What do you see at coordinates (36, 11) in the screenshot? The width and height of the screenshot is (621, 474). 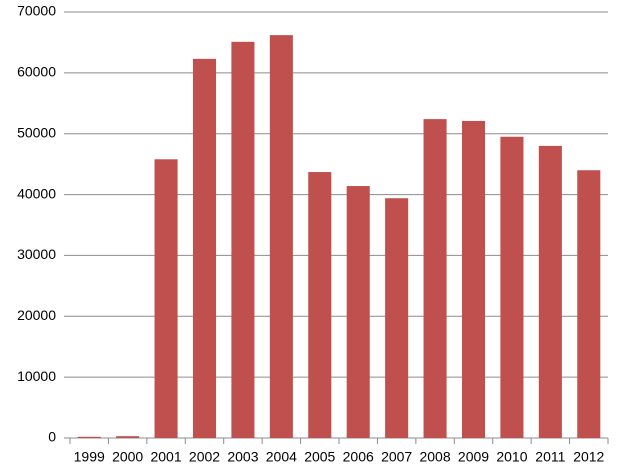 I see `y-tick-label: 70000` at bounding box center [36, 11].